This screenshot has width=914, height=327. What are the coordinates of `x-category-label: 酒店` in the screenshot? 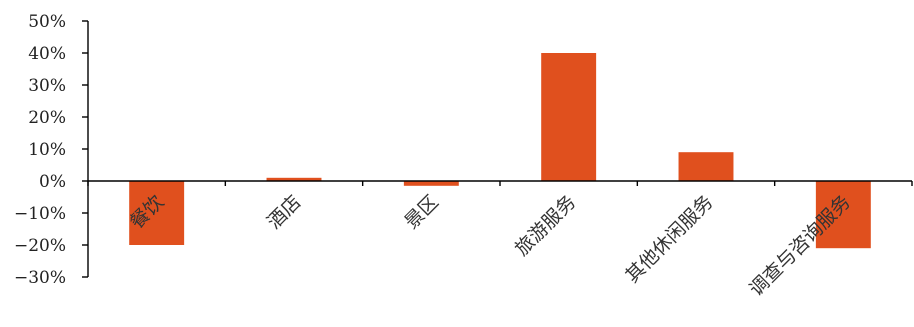 It's located at (284, 212).